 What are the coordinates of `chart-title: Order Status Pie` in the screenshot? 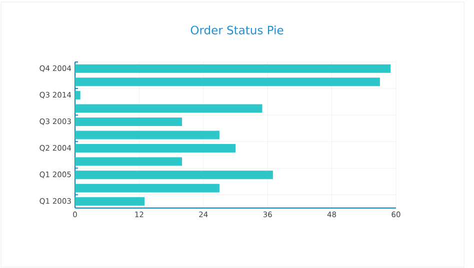 It's located at (237, 30).